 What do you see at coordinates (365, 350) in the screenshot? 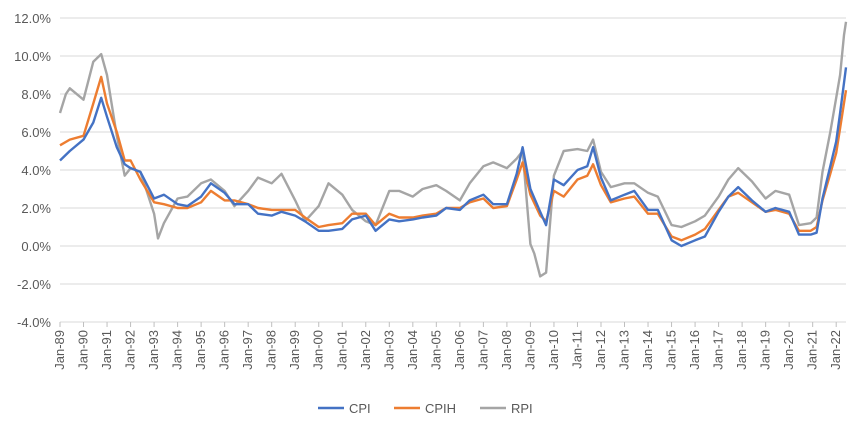
I see `x-tick-label: Jan-02` at bounding box center [365, 350].